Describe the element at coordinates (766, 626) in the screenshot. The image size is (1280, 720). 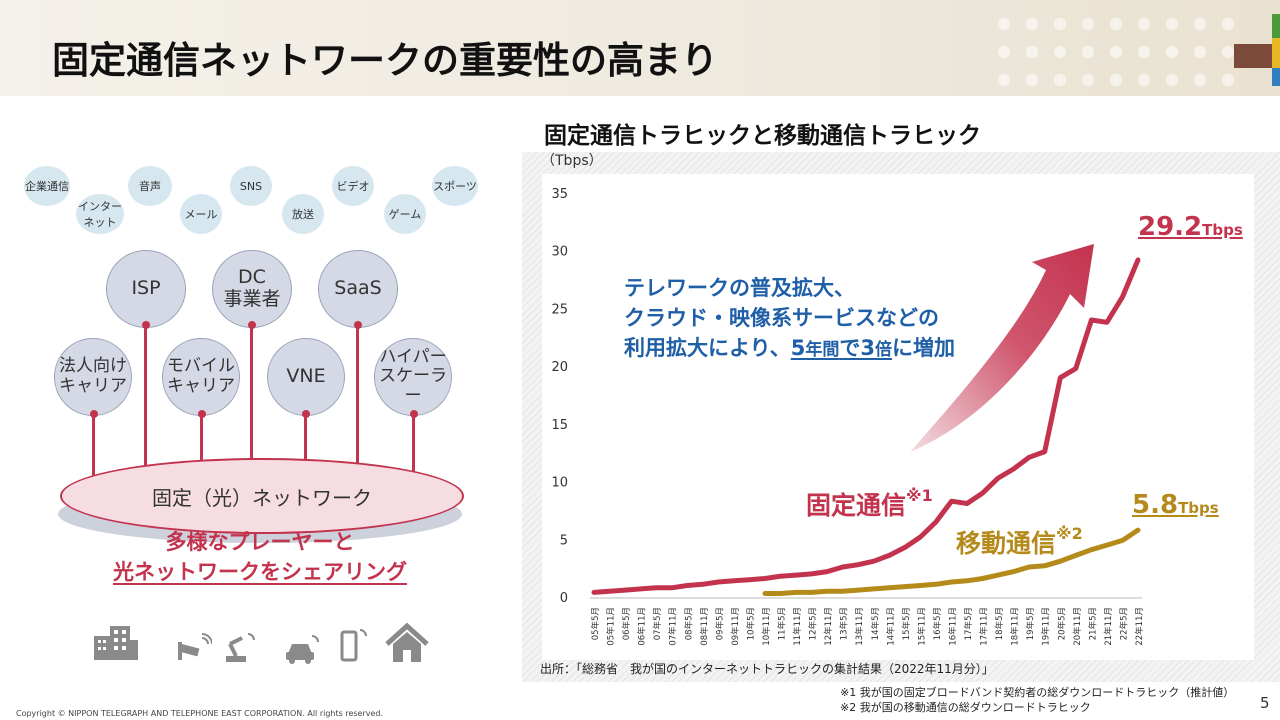
I see `x-tick-label: 10年11月` at that location.